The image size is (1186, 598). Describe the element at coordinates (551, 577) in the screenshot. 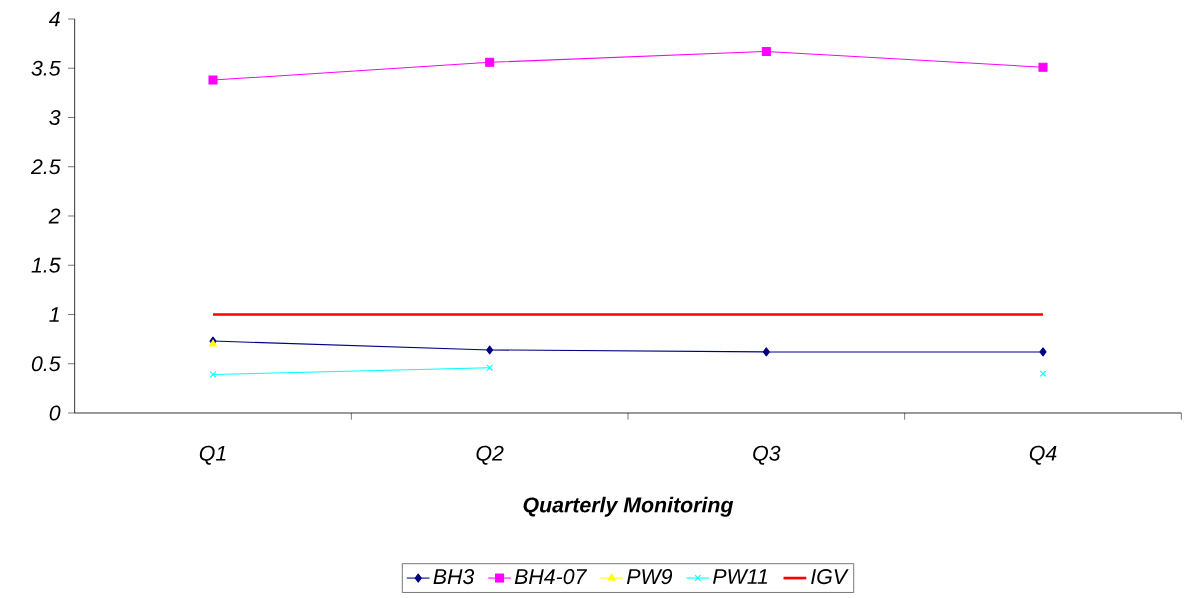

I see `legend-label: BH4-07` at that location.